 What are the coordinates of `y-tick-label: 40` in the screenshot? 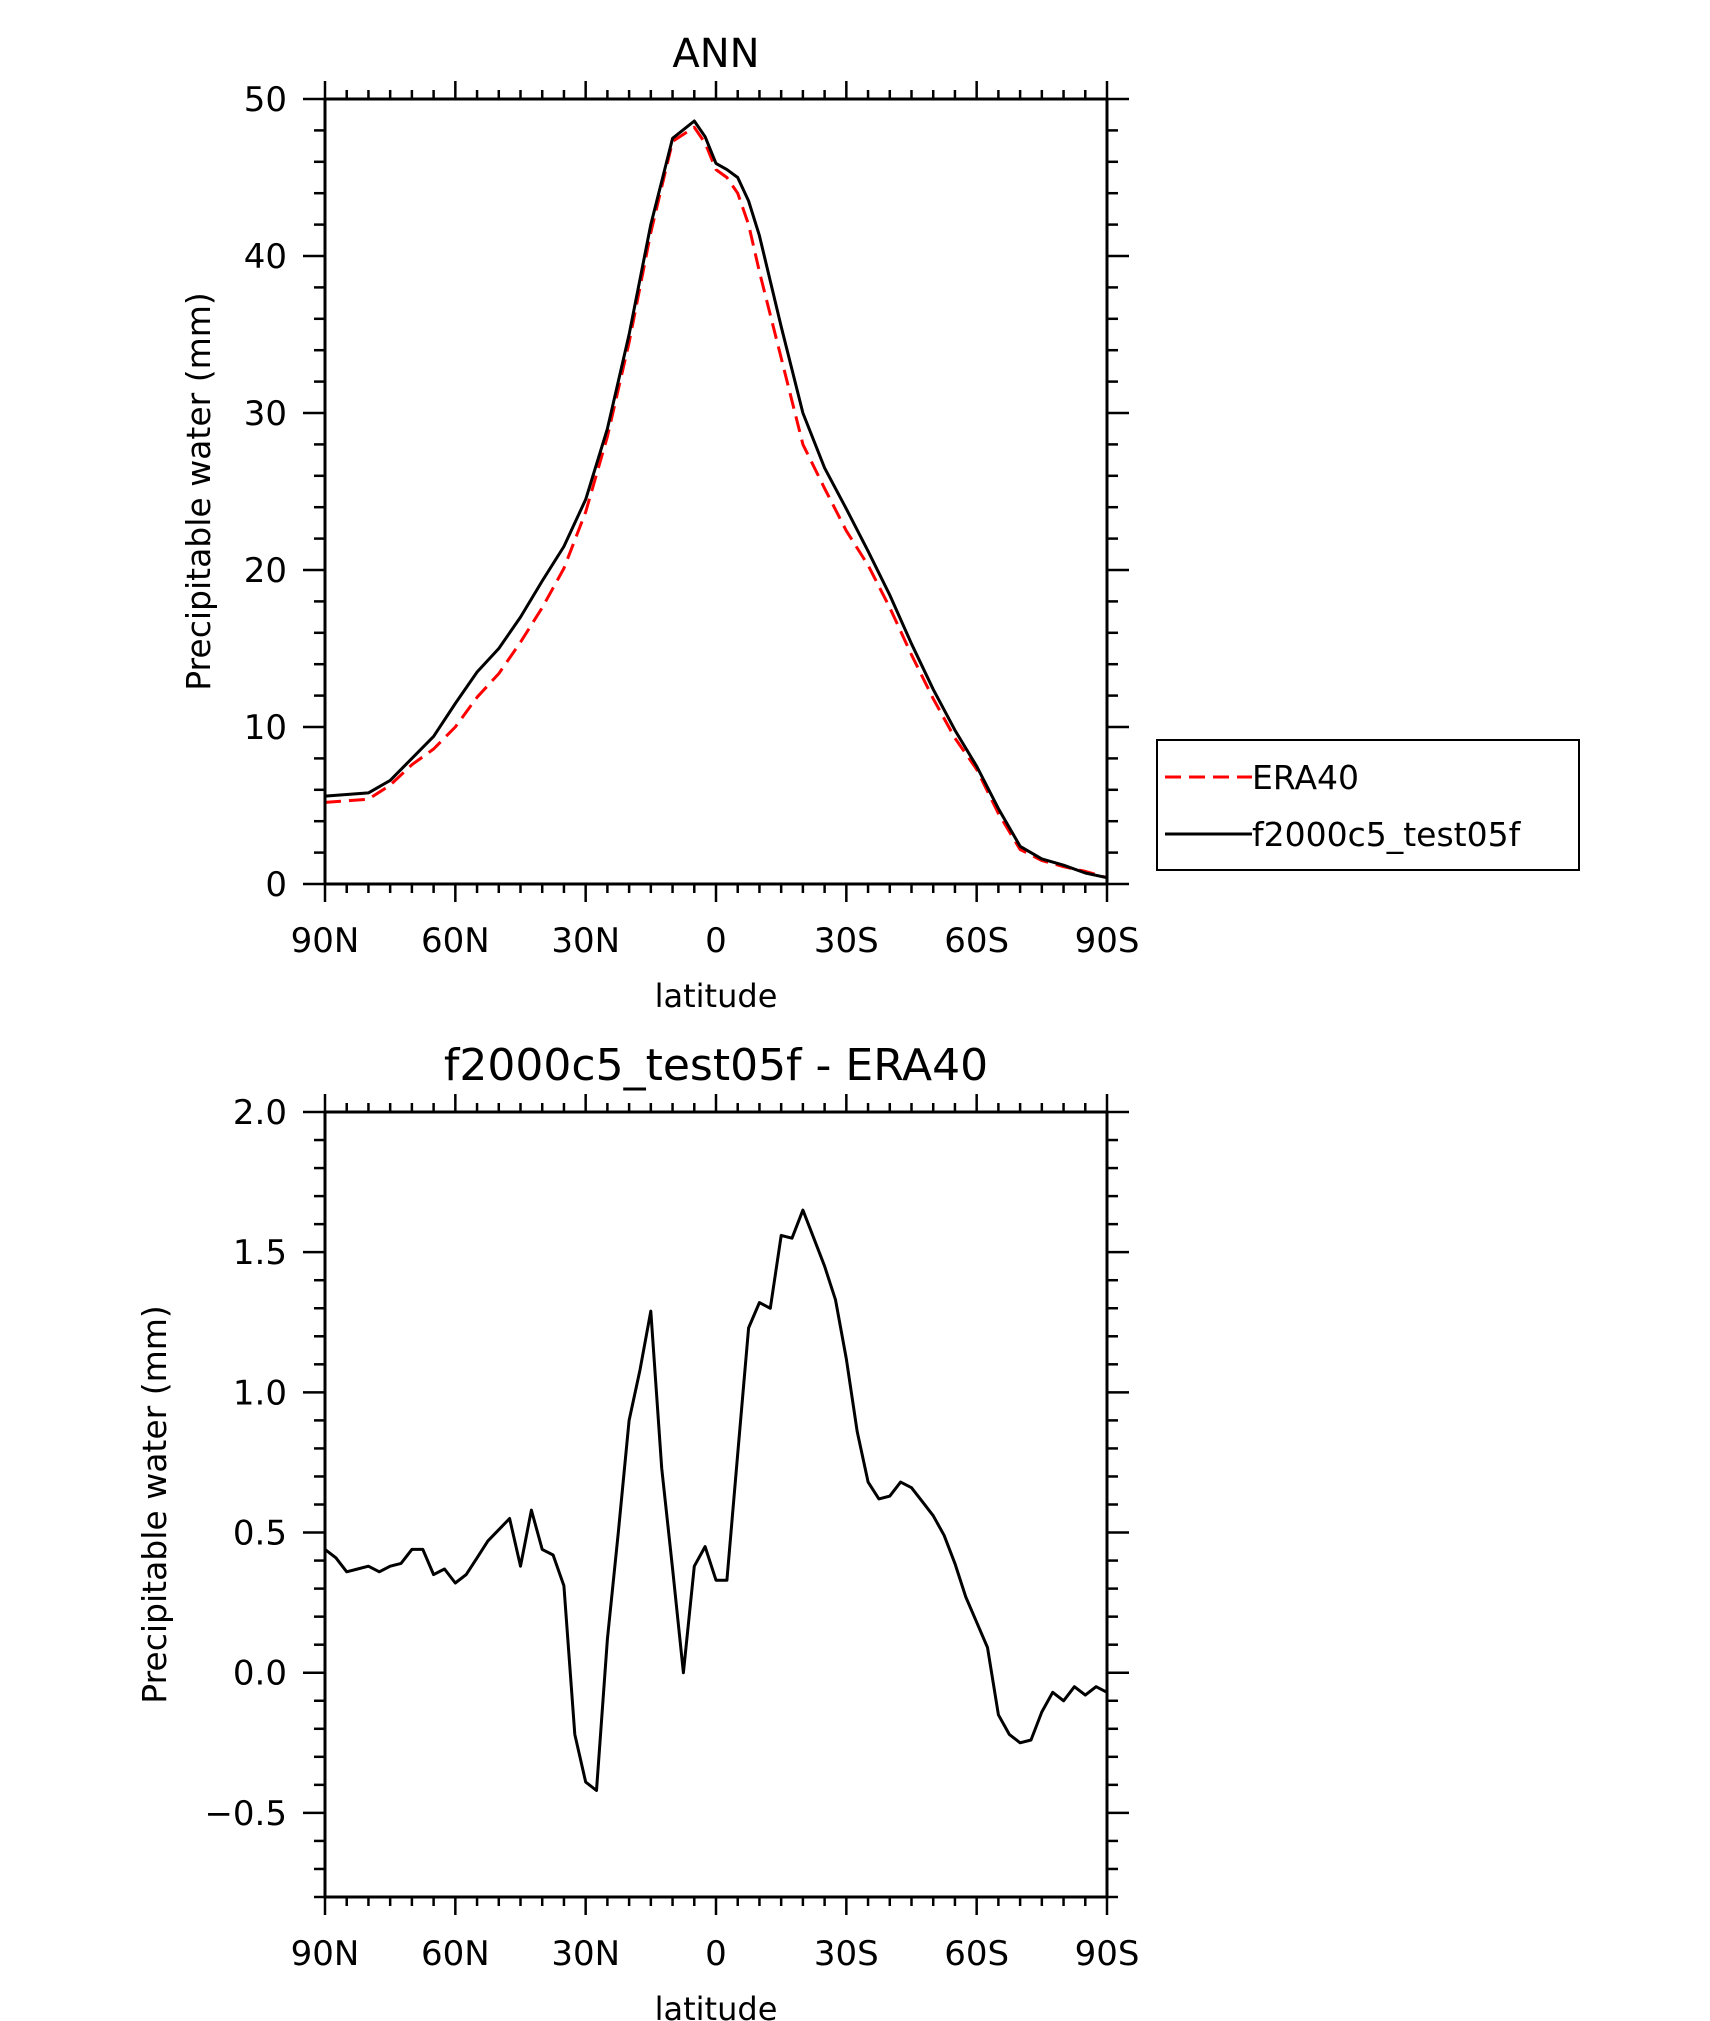 It's located at (265, 257).